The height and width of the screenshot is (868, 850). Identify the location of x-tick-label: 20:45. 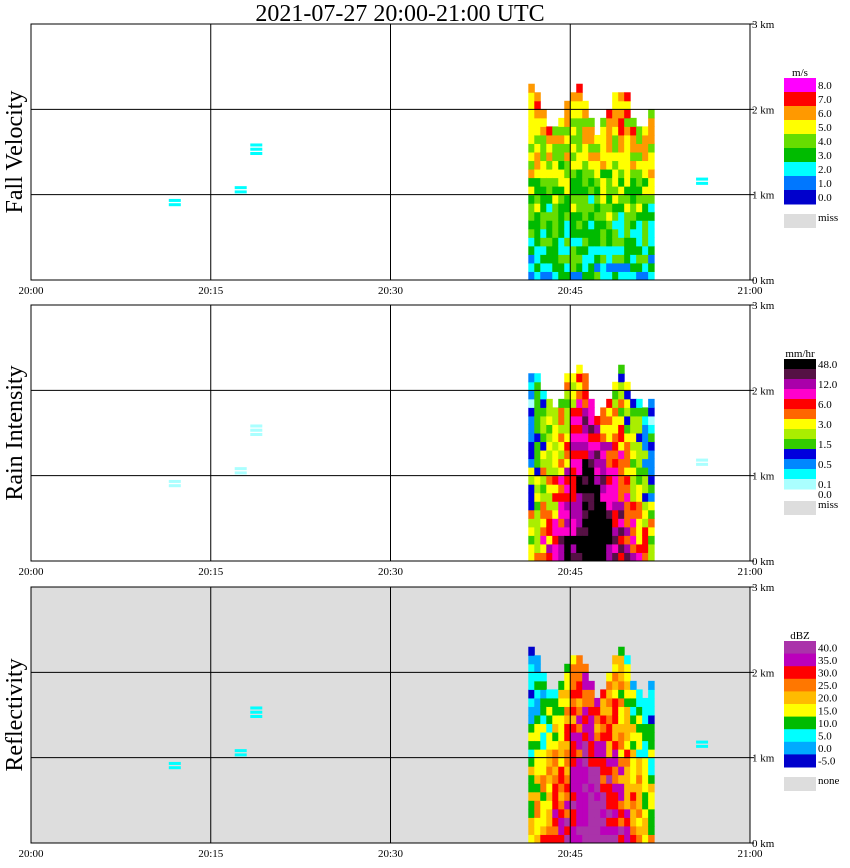
(571, 291).